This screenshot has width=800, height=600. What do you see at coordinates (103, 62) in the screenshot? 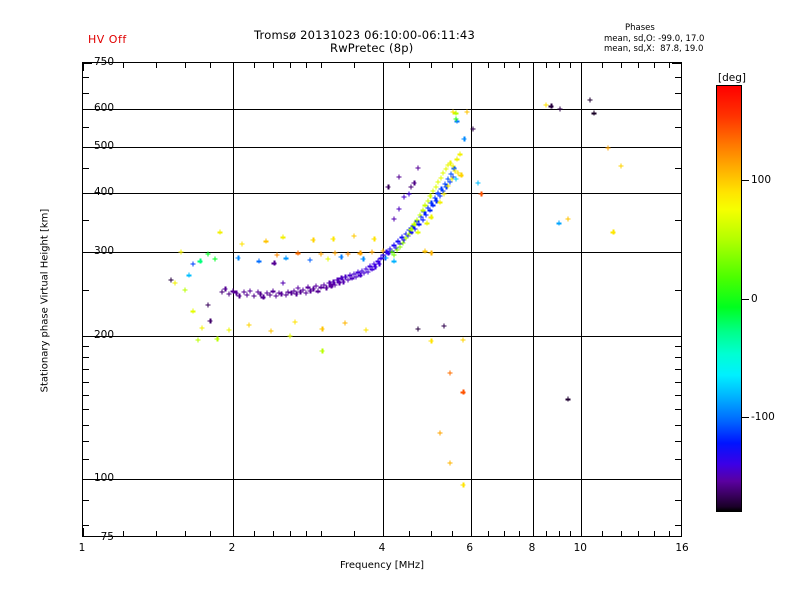
I see `y-tick-label: 750` at bounding box center [103, 62].